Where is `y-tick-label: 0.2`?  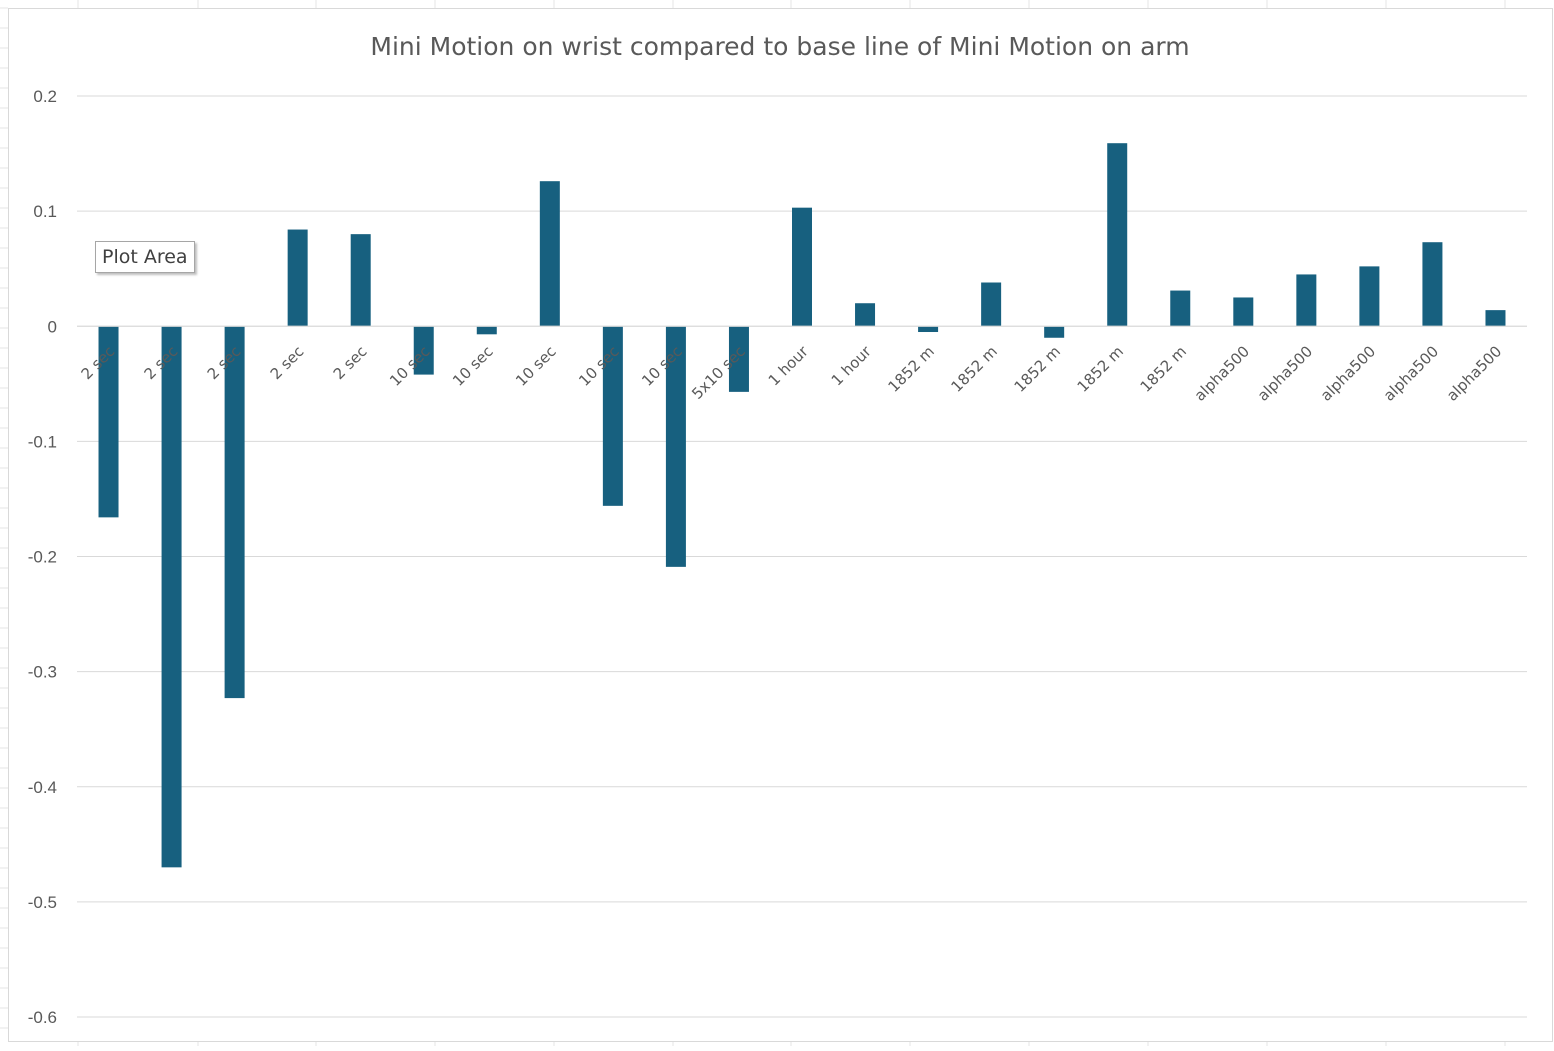 y-tick-label: 0.2 is located at coordinates (45, 96).